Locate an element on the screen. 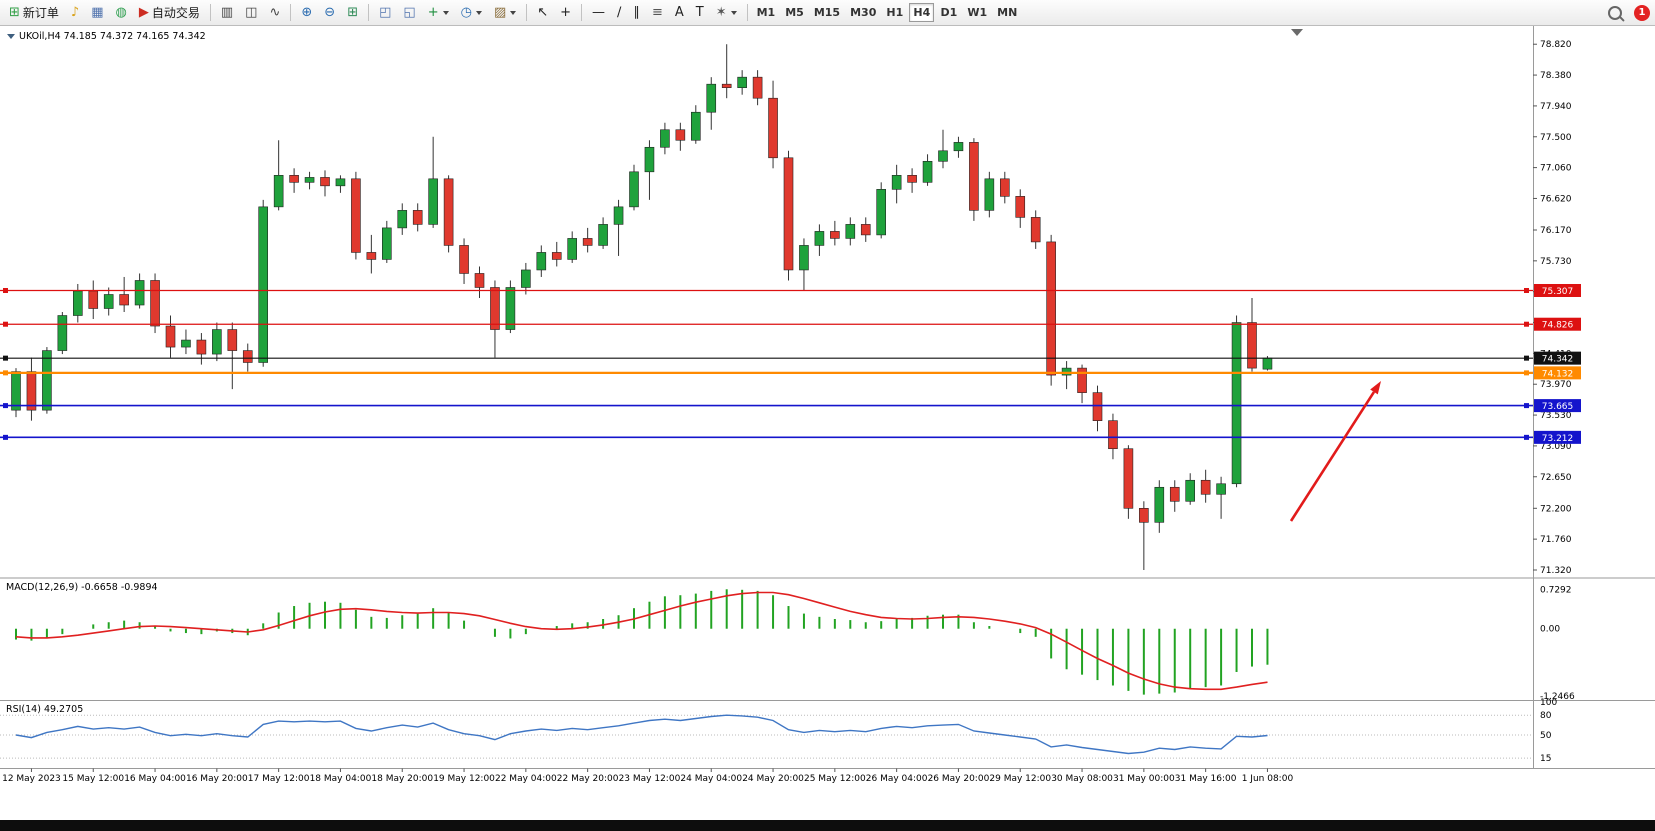  trend-arrow-line is located at coordinates (1332, 456).